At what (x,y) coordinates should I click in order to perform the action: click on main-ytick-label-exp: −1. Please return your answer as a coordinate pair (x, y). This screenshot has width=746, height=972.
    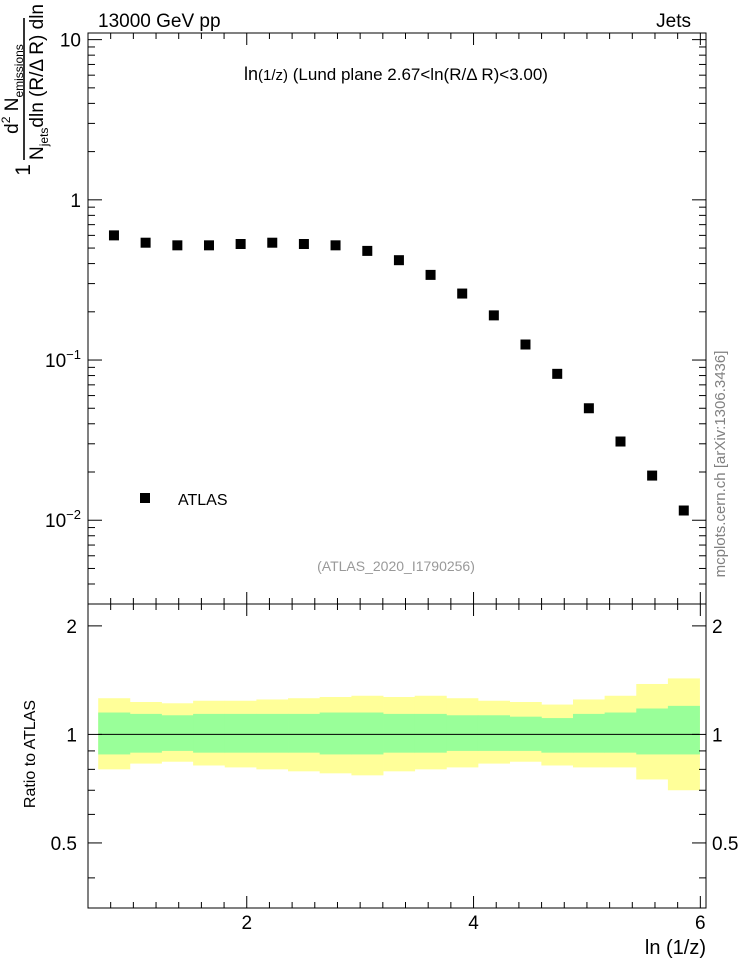
    Looking at the image, I should click on (73, 354).